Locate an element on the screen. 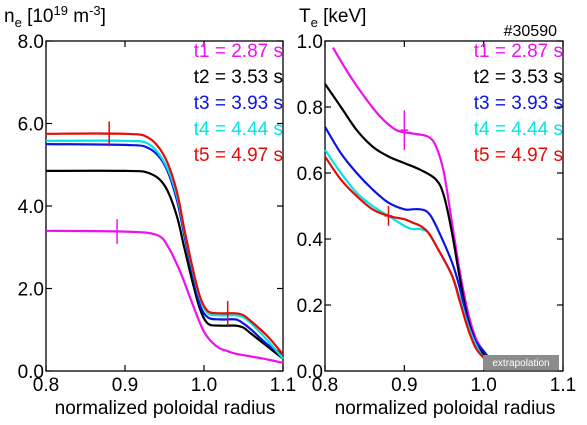 Image resolution: width=587 pixels, height=425 pixels. temperature-panel-title: Te [keV] is located at coordinates (332, 18).